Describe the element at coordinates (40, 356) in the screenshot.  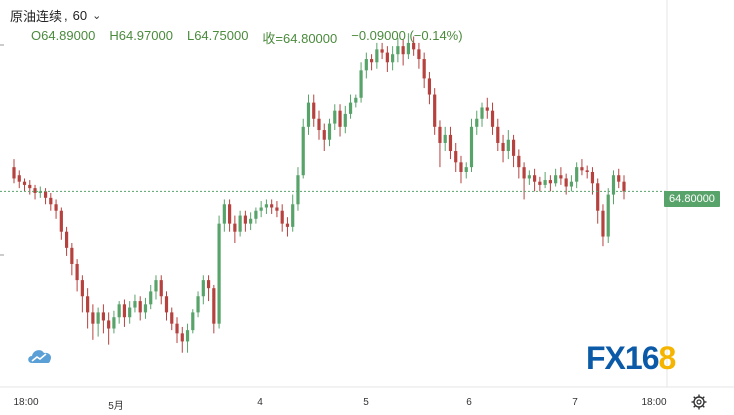
I see `cloud-icon` at that location.